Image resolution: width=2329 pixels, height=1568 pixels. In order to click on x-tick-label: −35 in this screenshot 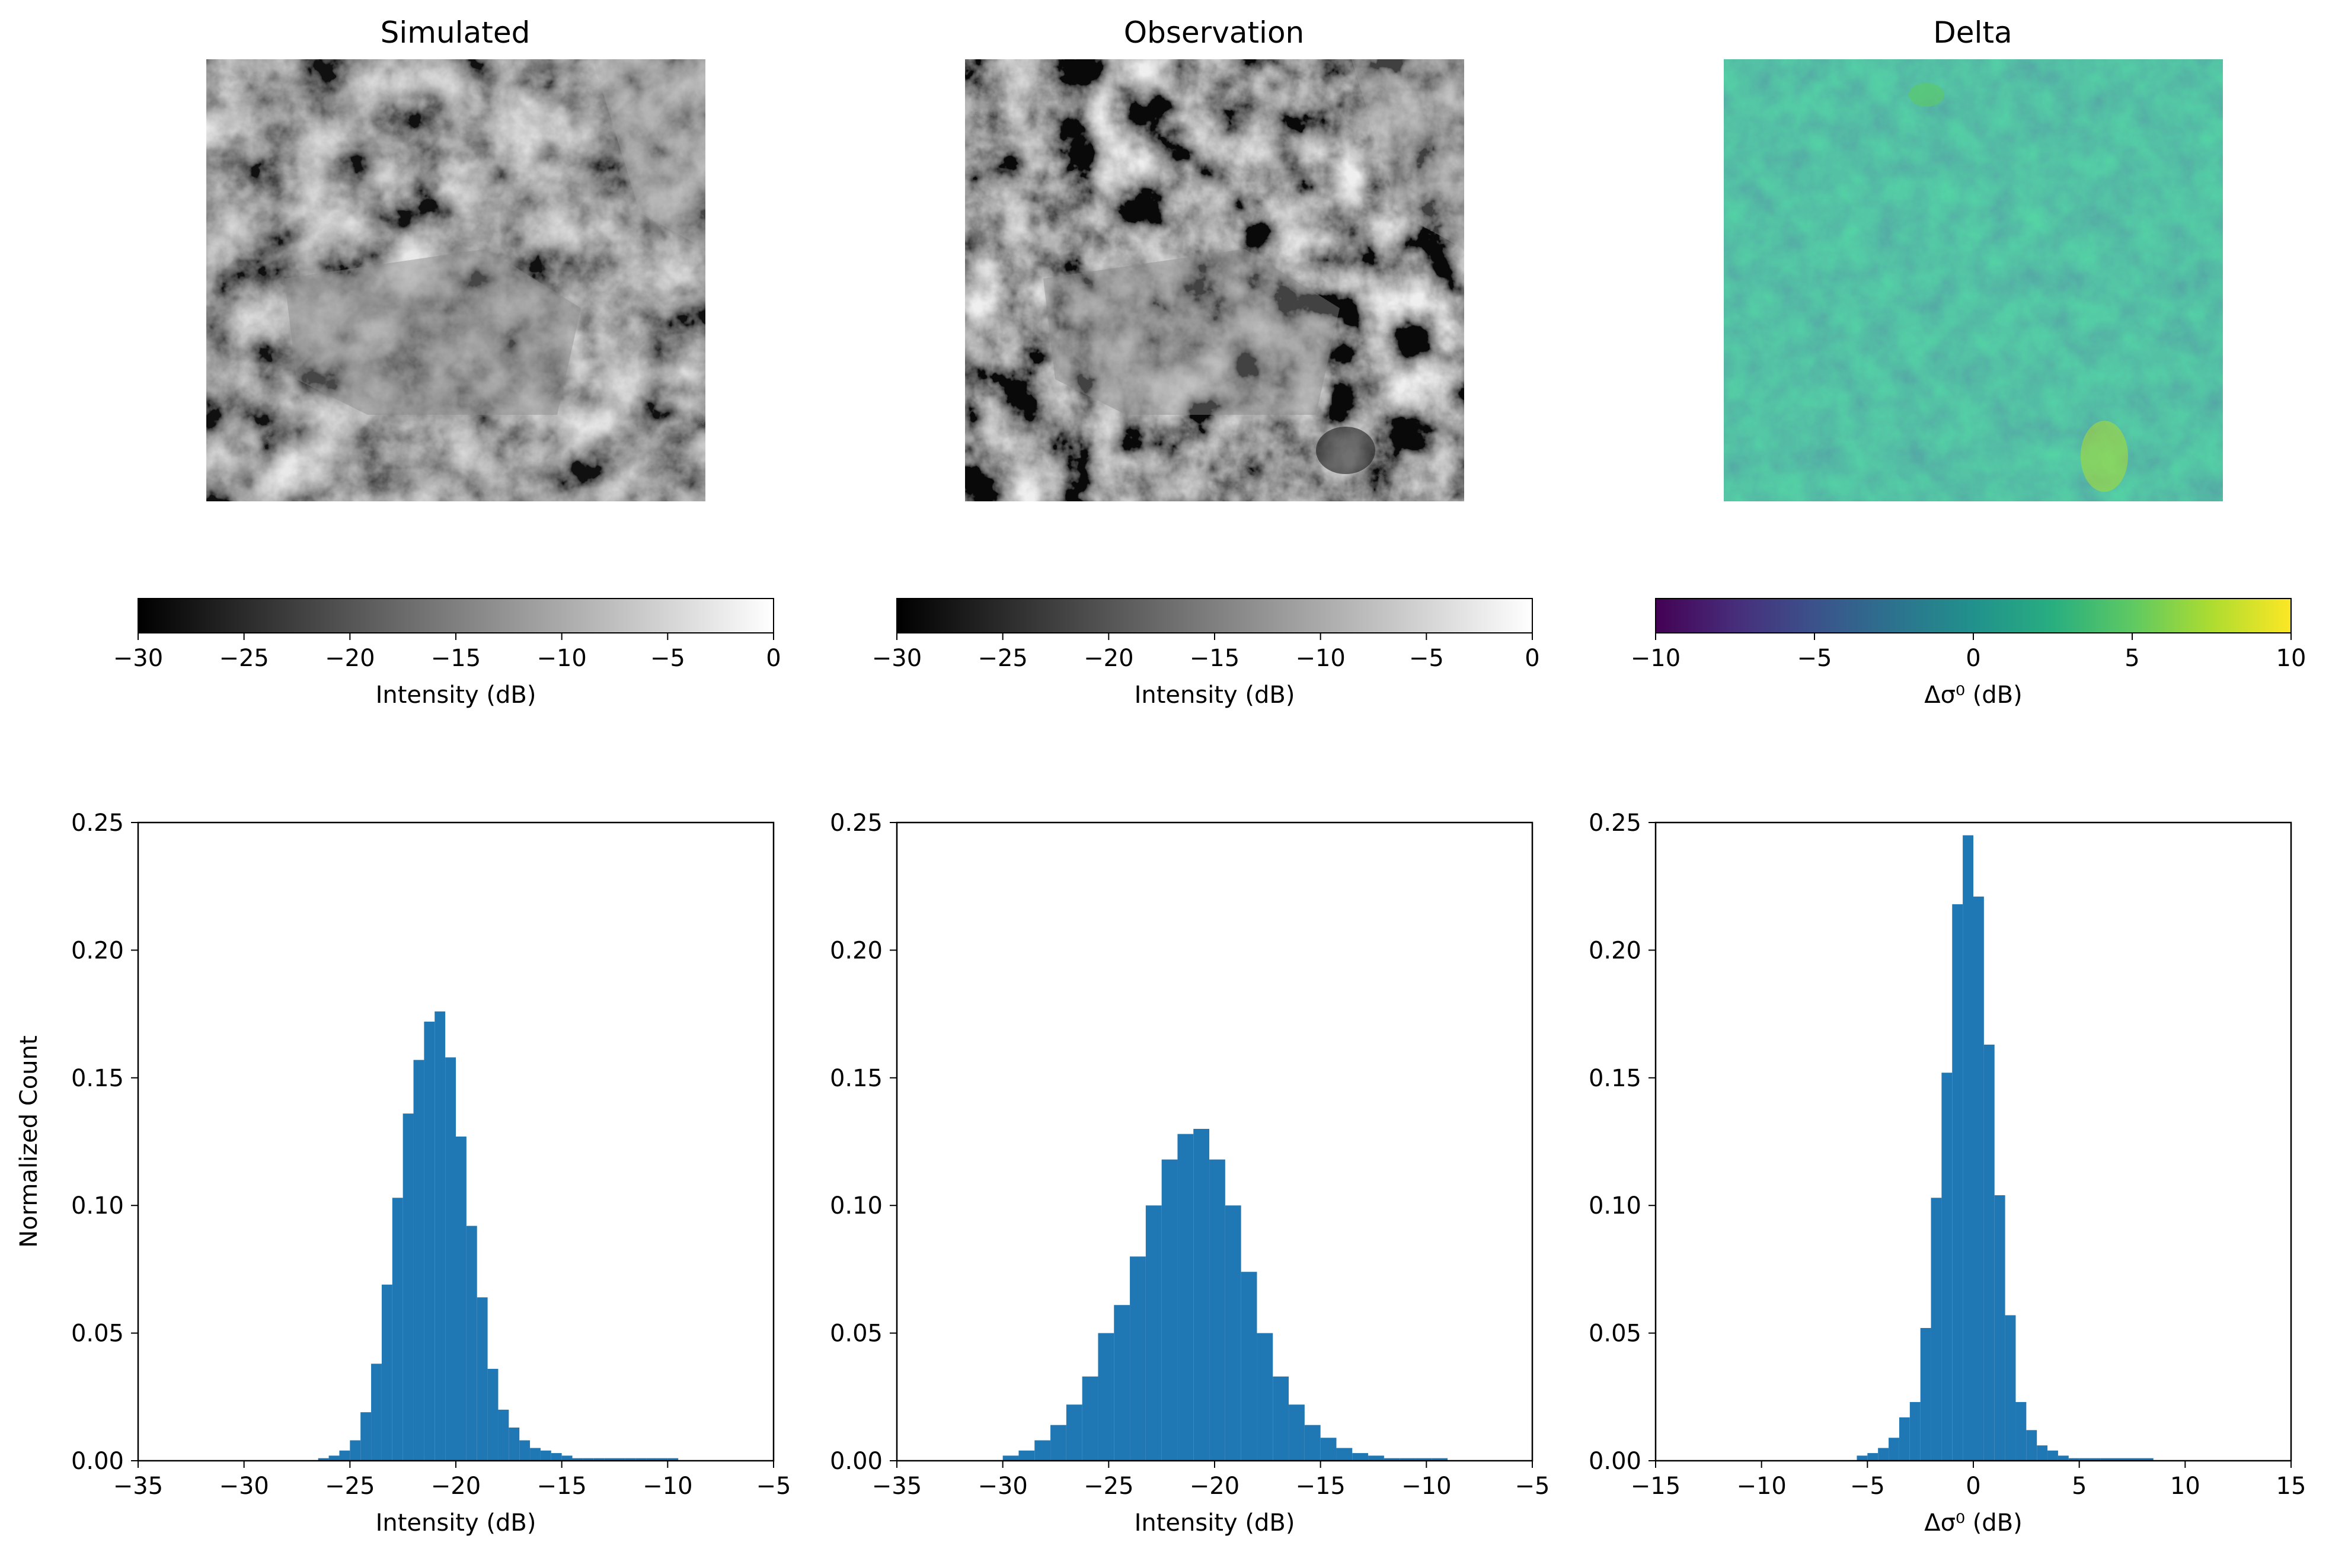, I will do `click(897, 1486)`.